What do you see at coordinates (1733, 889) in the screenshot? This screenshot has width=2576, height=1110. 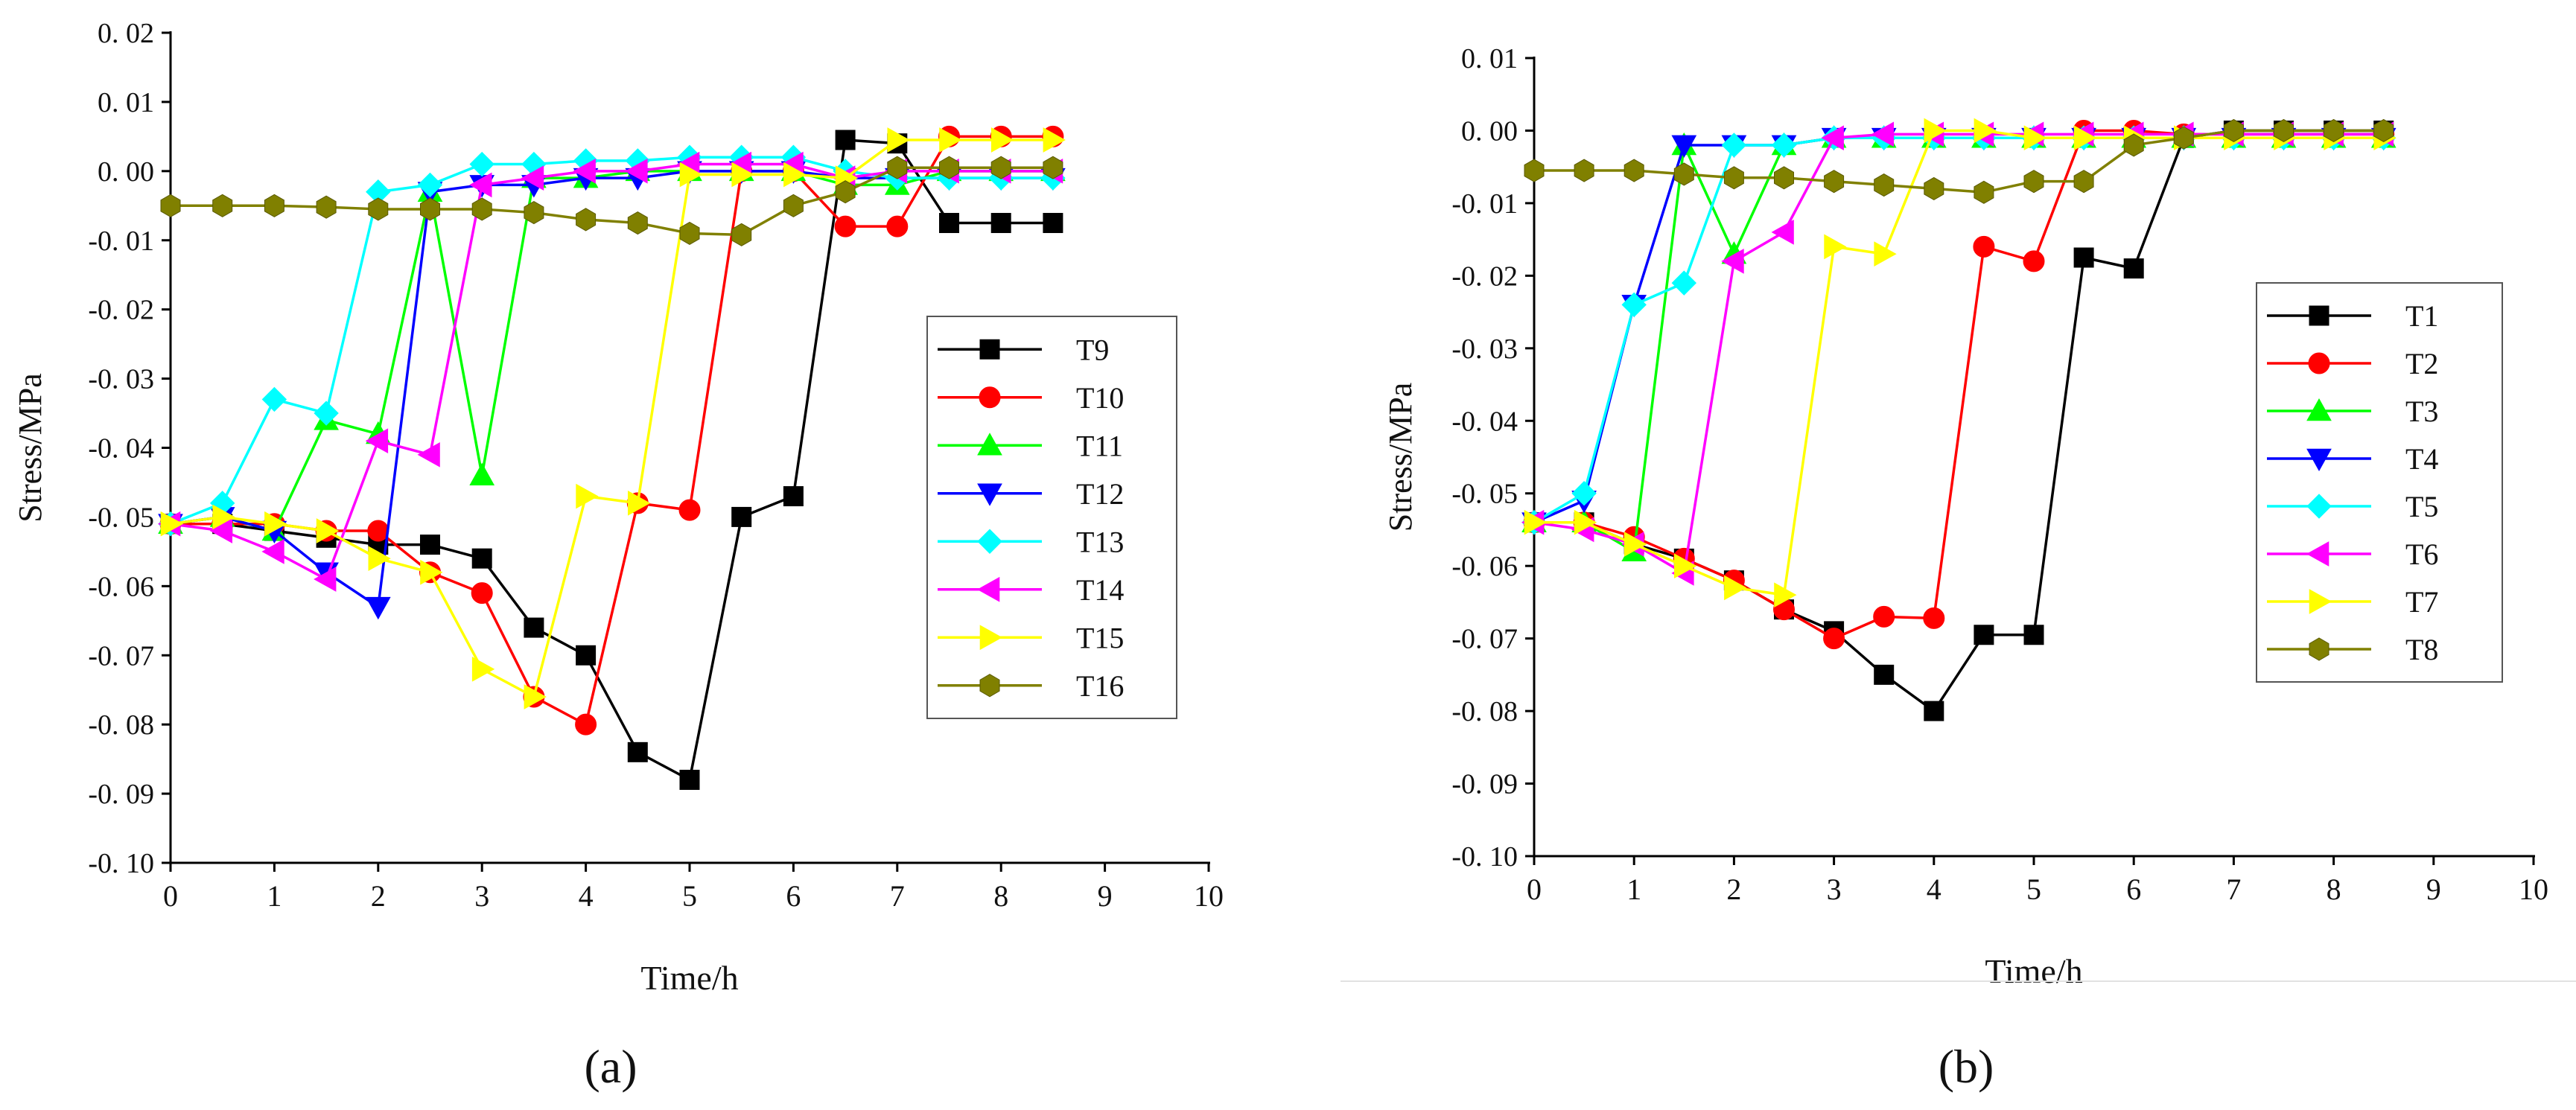 I see `x-tick-label: 2` at bounding box center [1733, 889].